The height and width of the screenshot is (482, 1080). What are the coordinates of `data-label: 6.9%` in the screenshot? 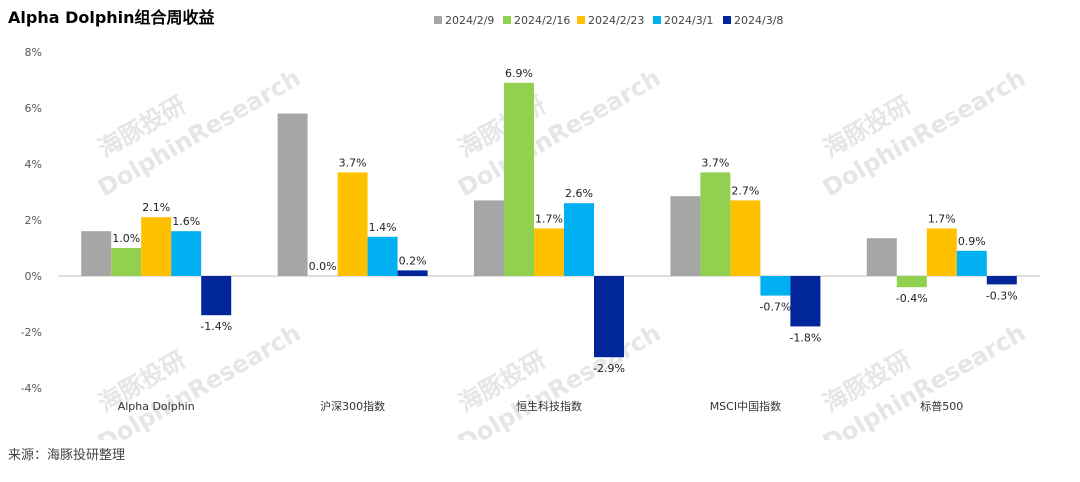 It's located at (519, 73).